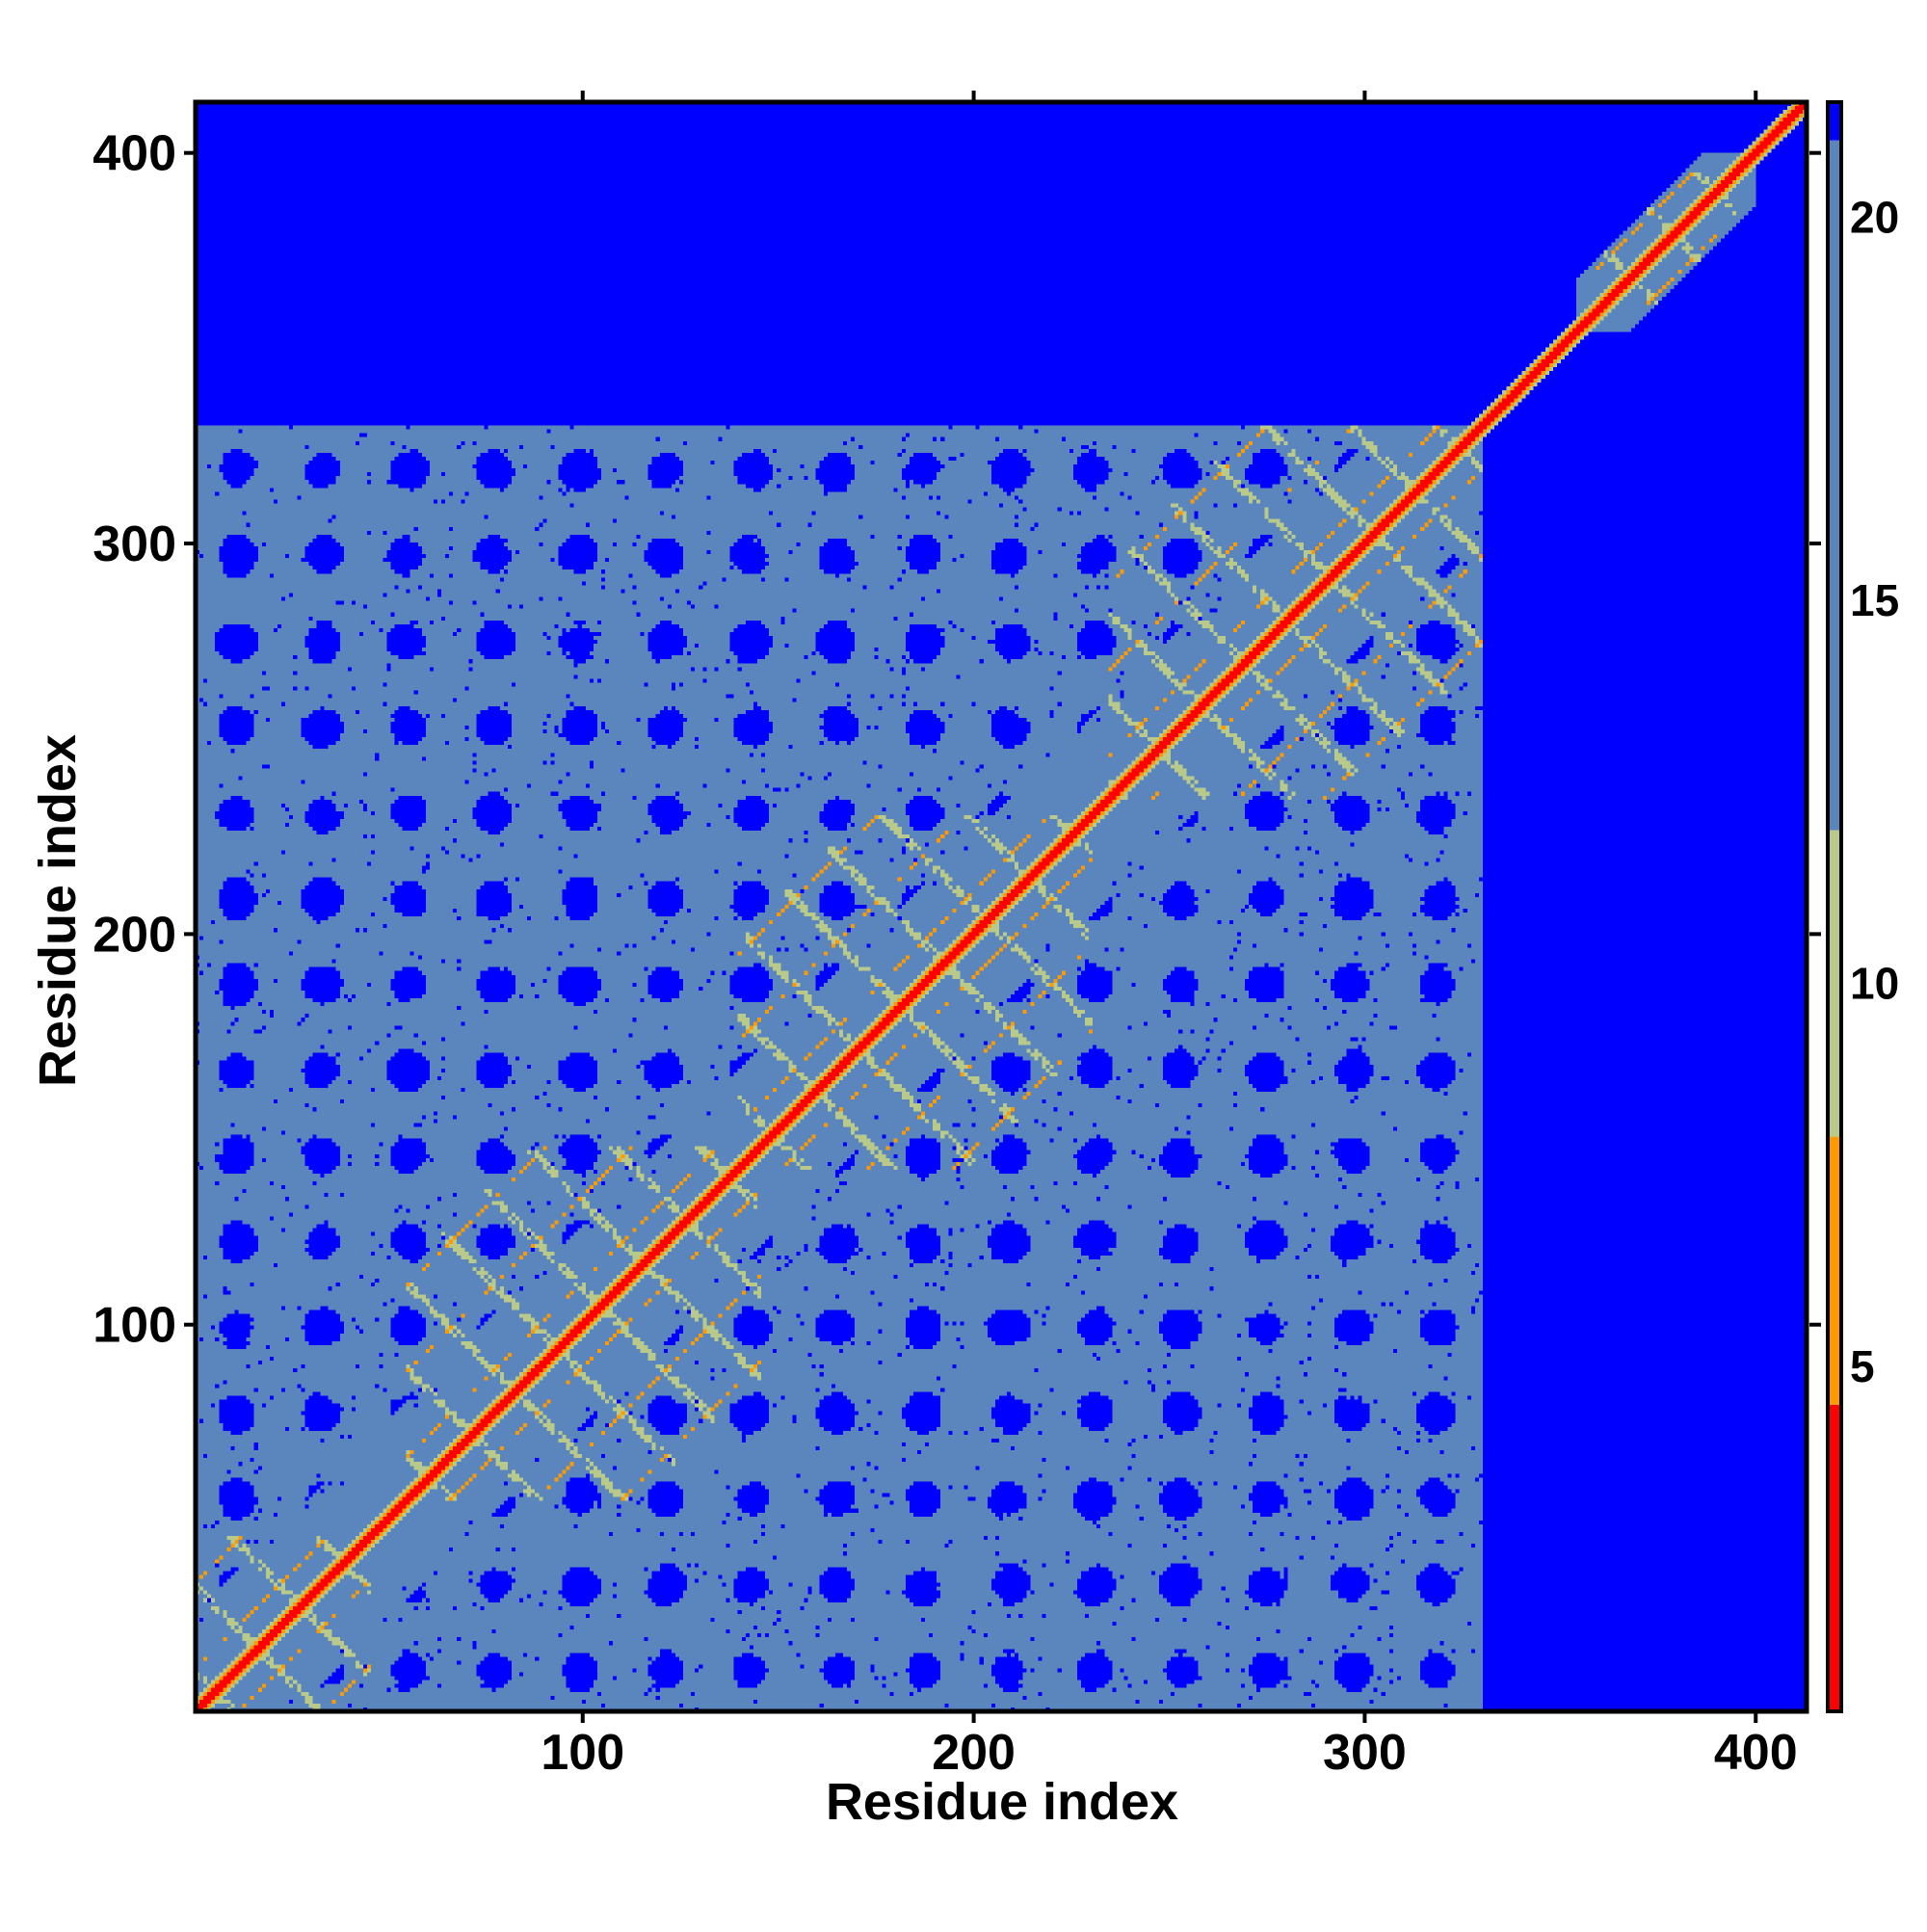 The height and width of the screenshot is (1932, 1927). Describe the element at coordinates (1862, 1366) in the screenshot. I see `colorbar-tick-label-5: 5` at that location.